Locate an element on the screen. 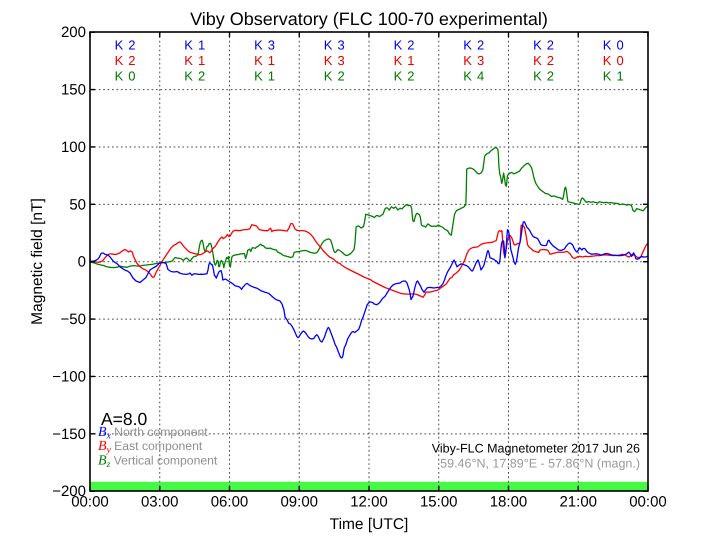 This screenshot has height=540, width=720. svg-text: 09:00 is located at coordinates (299, 502).